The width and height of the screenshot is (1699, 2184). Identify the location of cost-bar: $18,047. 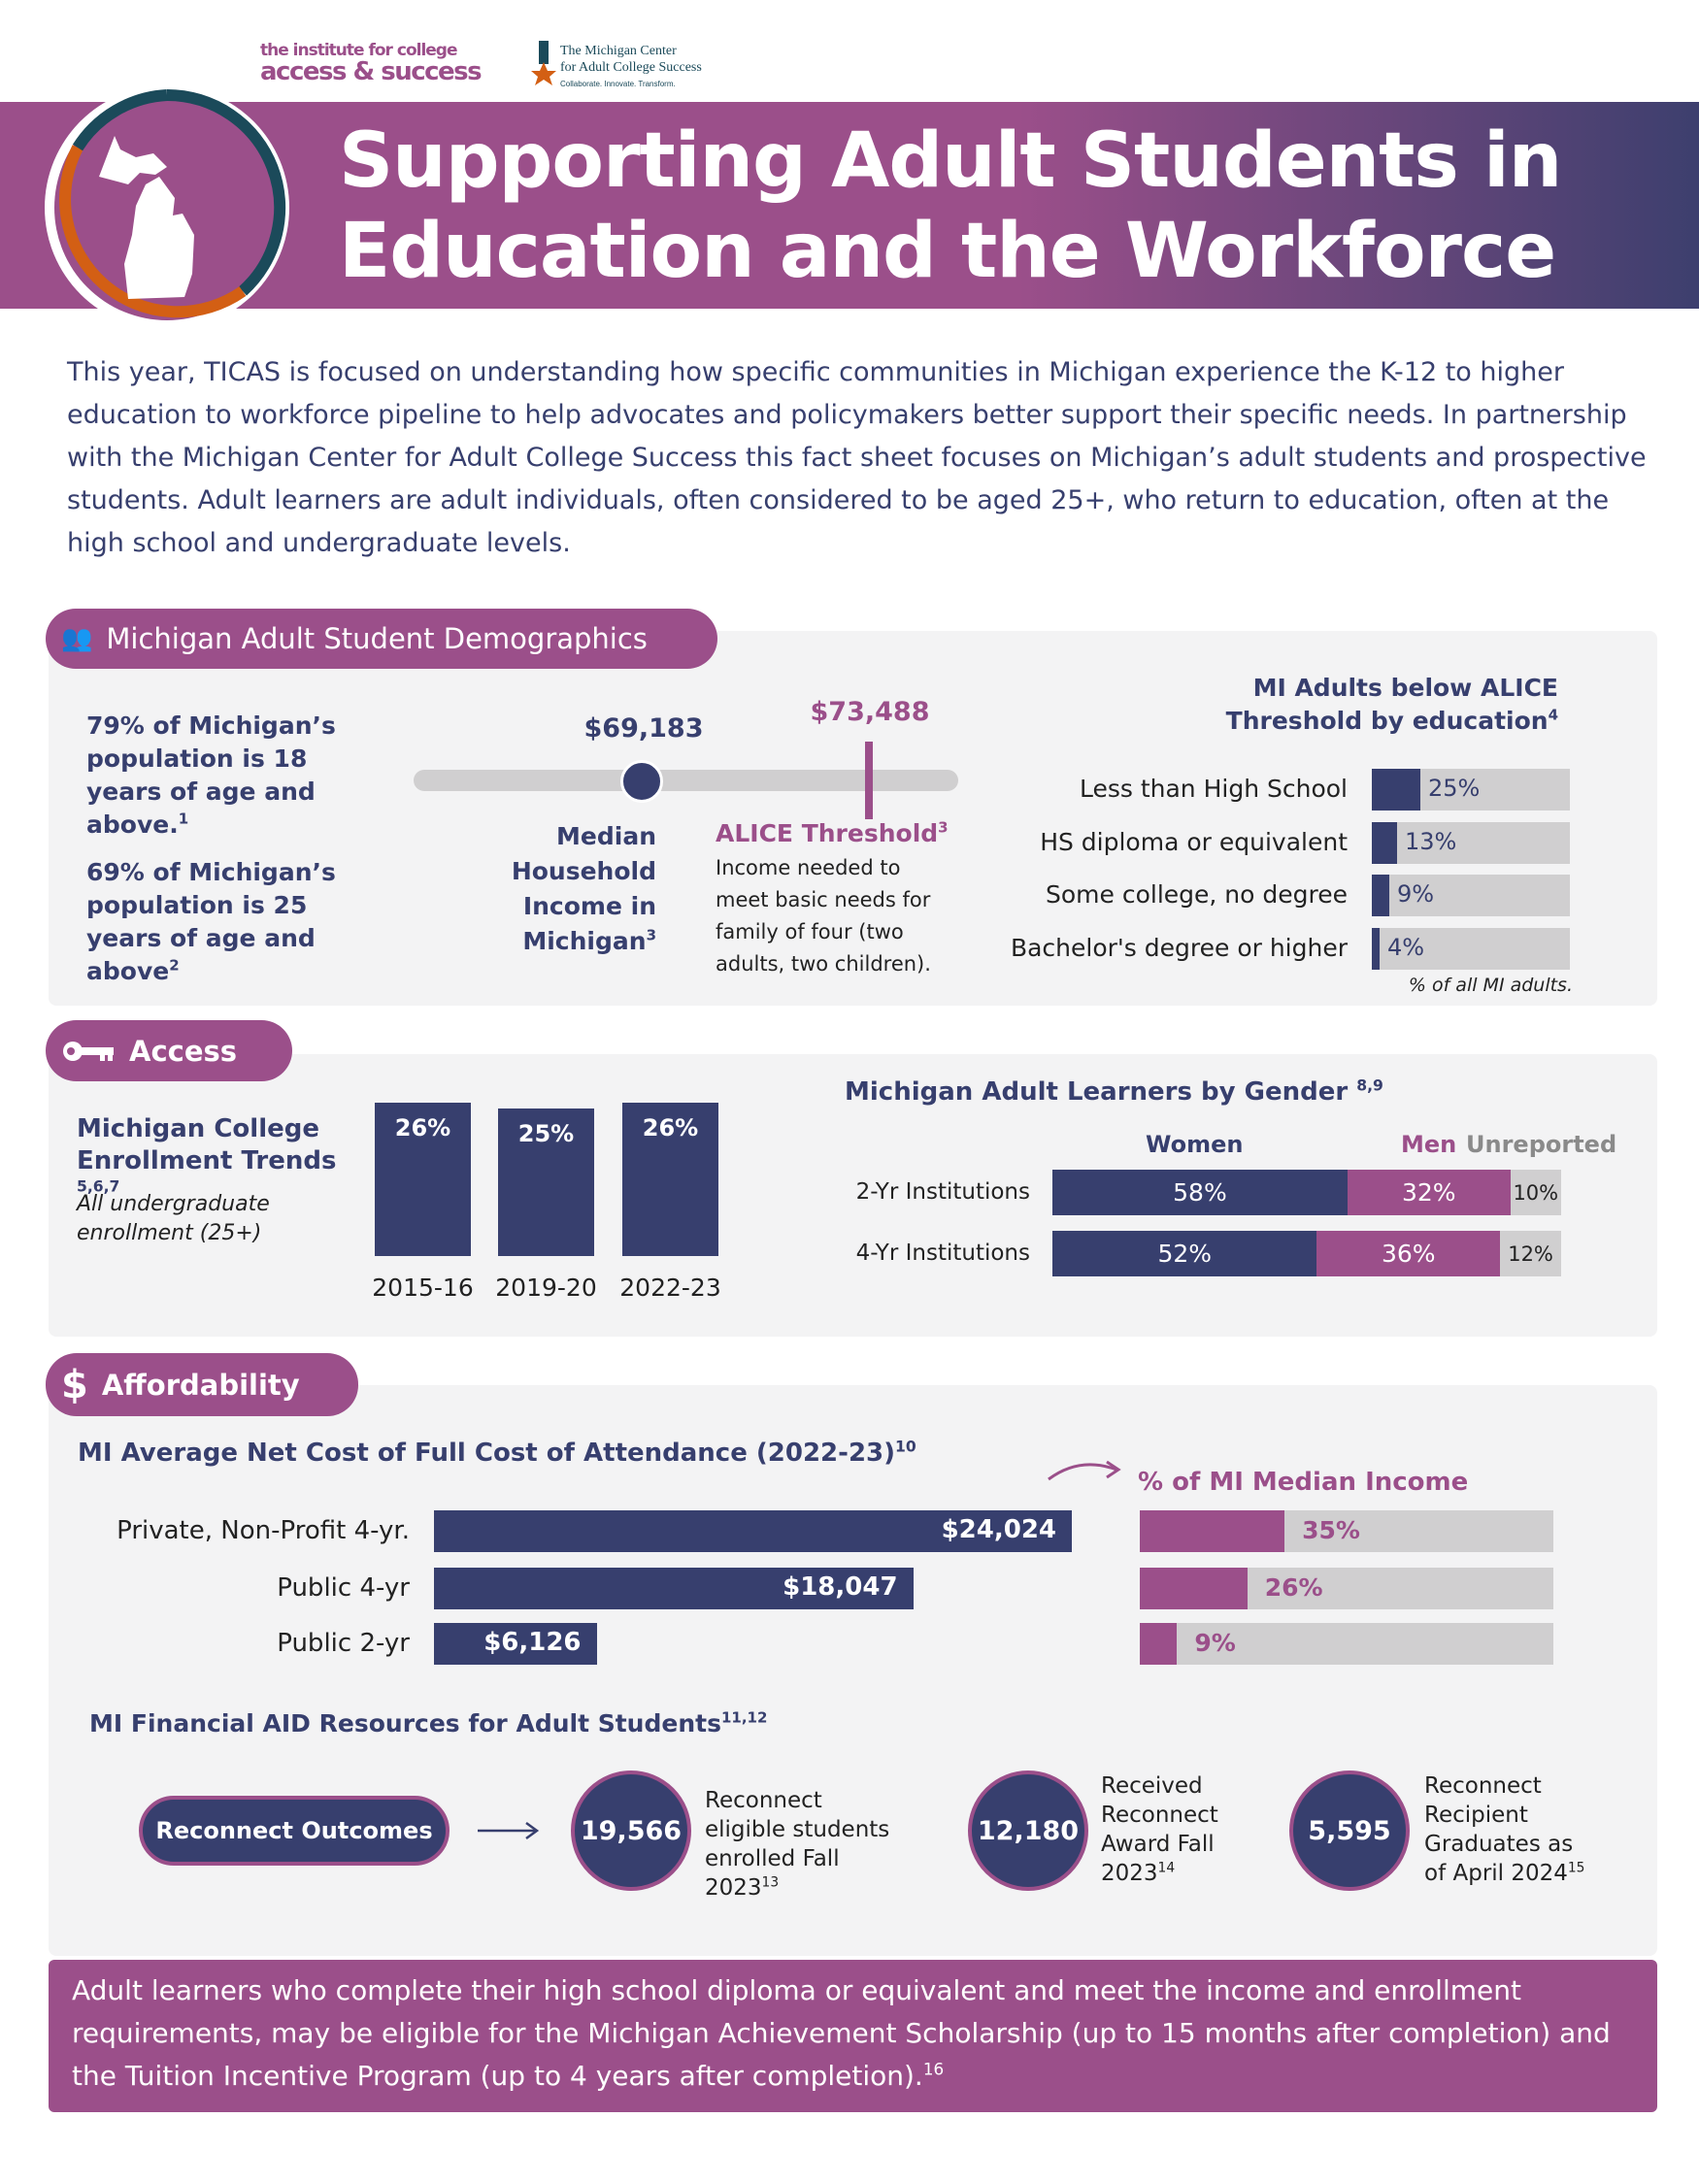
(674, 1588).